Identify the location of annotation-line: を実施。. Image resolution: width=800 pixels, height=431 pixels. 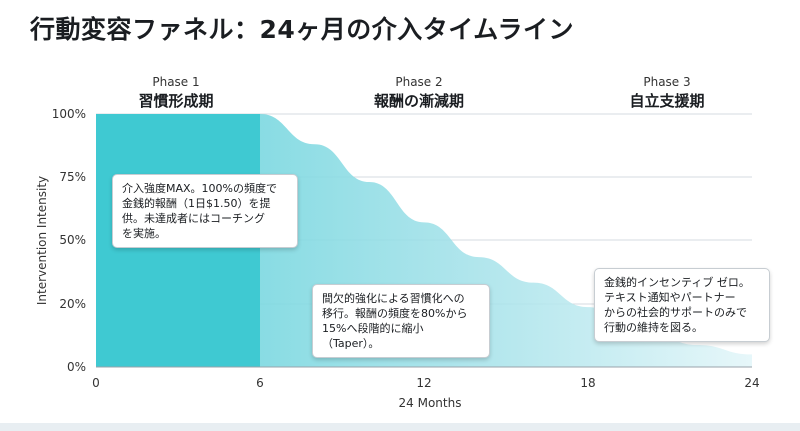
(144, 233).